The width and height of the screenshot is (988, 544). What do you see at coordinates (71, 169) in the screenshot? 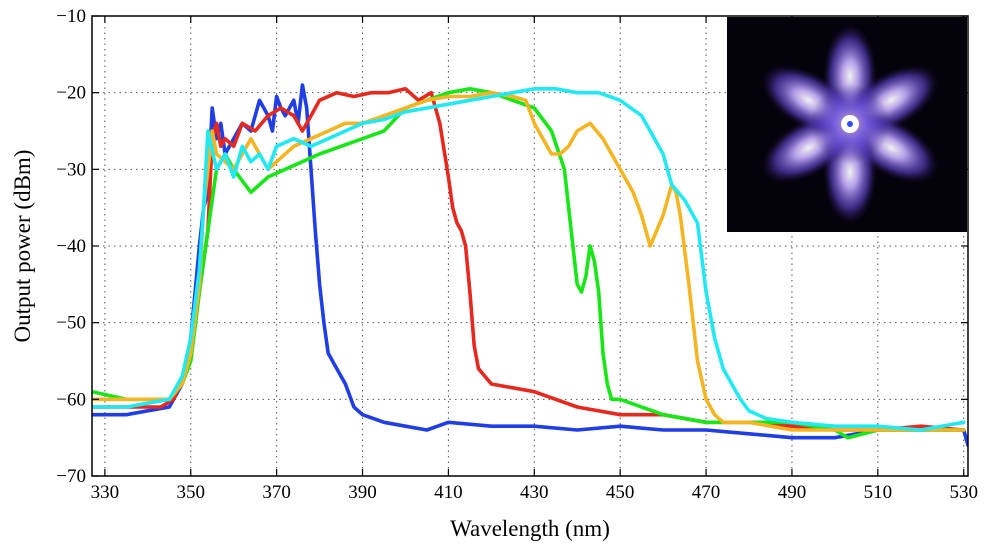
I see `y-tick-label: −30` at bounding box center [71, 169].